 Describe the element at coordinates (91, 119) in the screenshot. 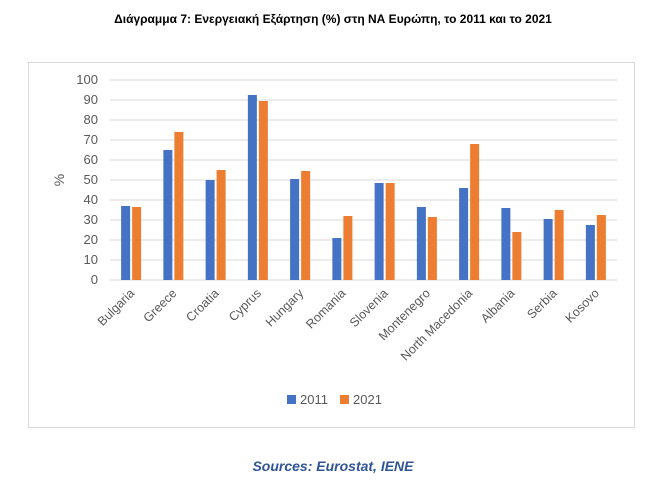

I see `y-tick-label: 80` at that location.